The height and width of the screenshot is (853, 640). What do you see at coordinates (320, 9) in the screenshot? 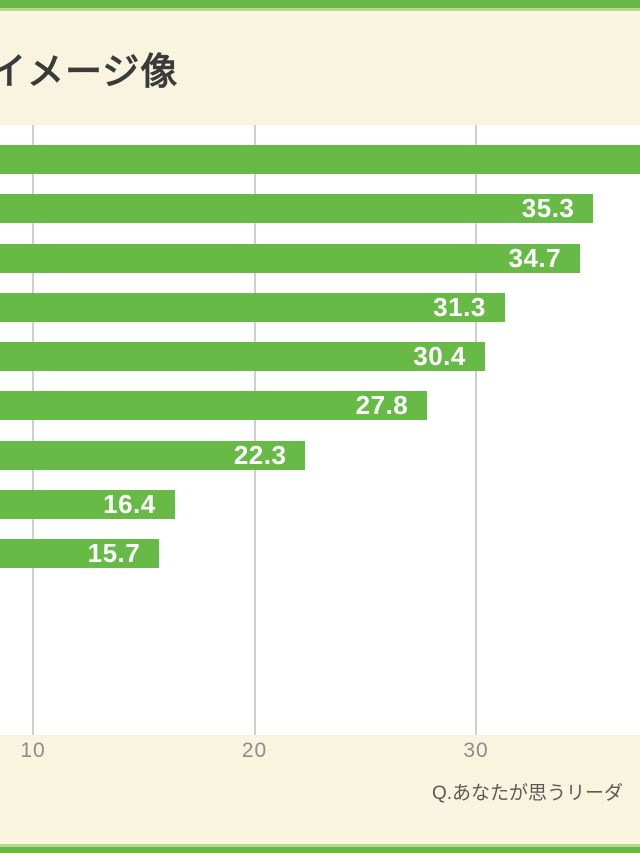
I see `top-accent-bar-light` at bounding box center [320, 9].